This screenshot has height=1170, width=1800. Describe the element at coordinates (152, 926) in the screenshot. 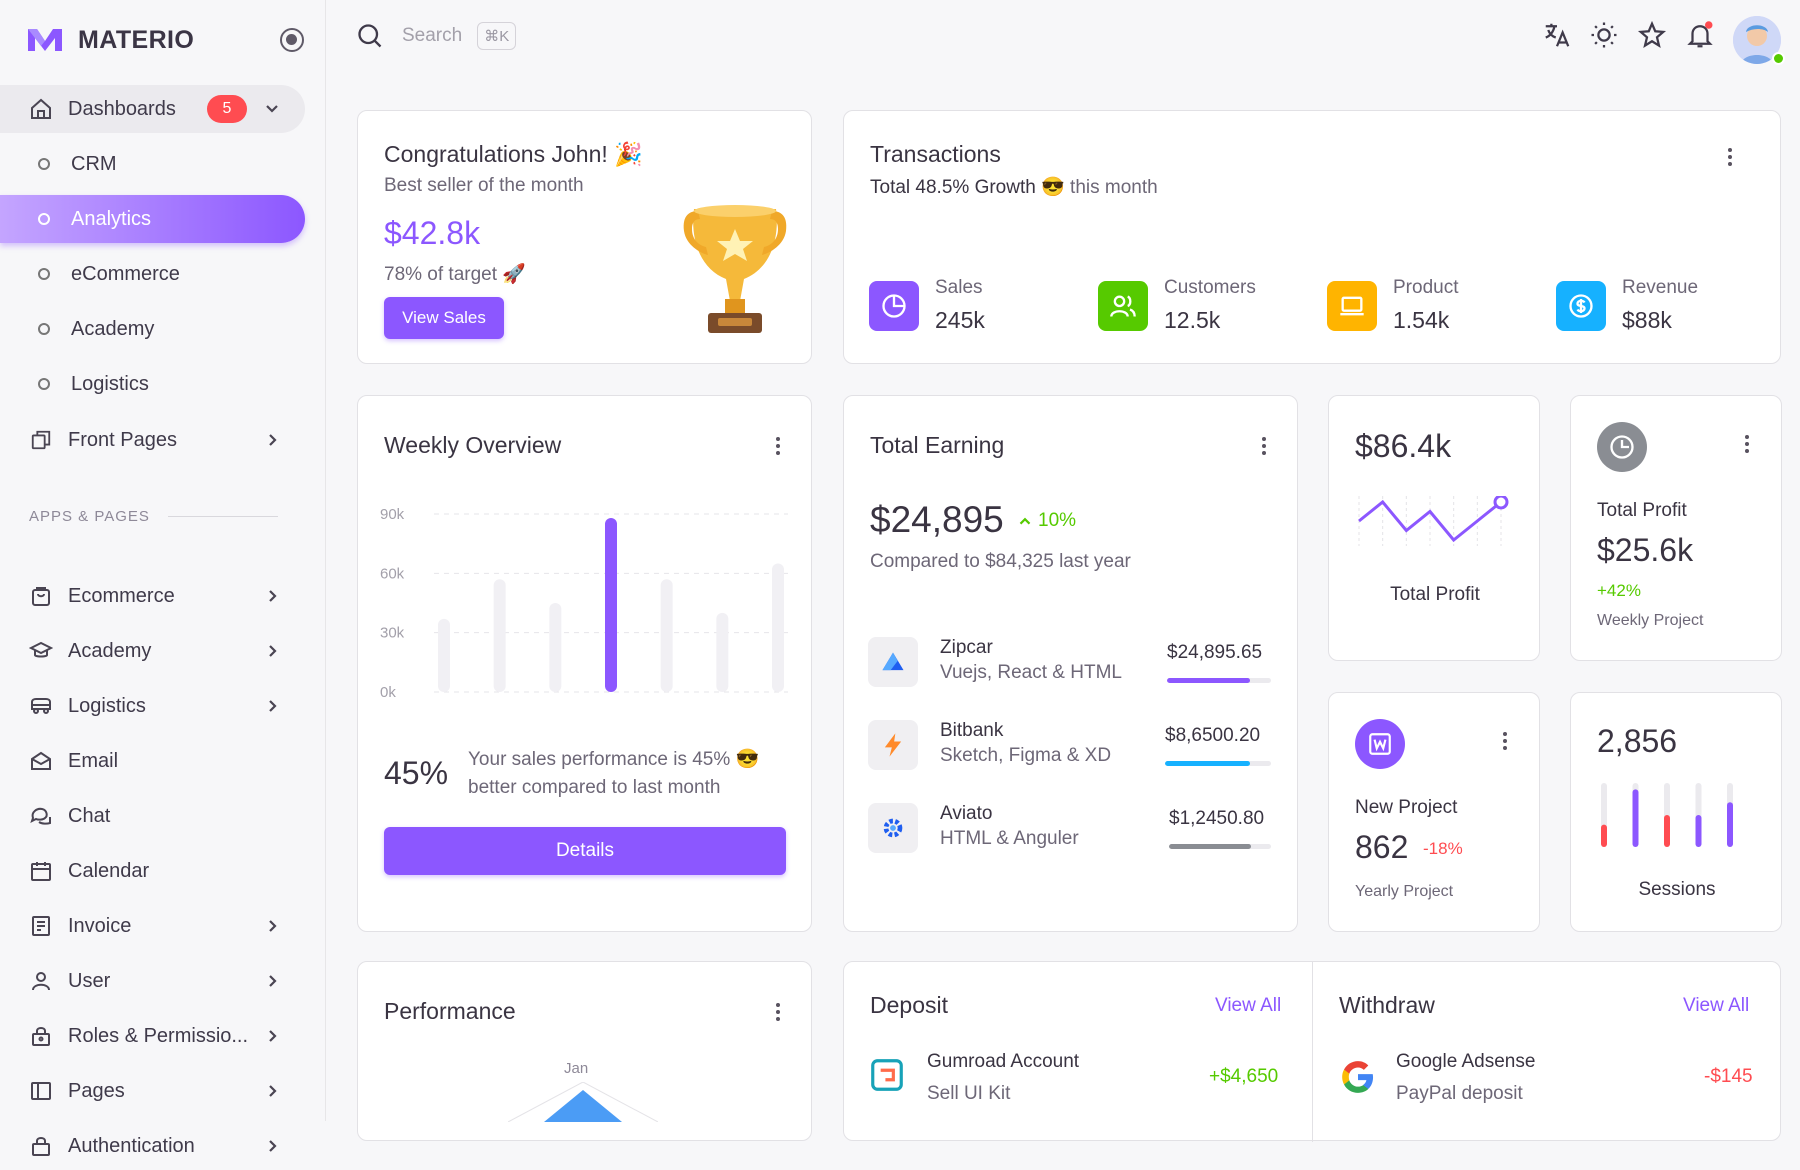

I see `sidebar-item-invoice: Invoice` at that location.